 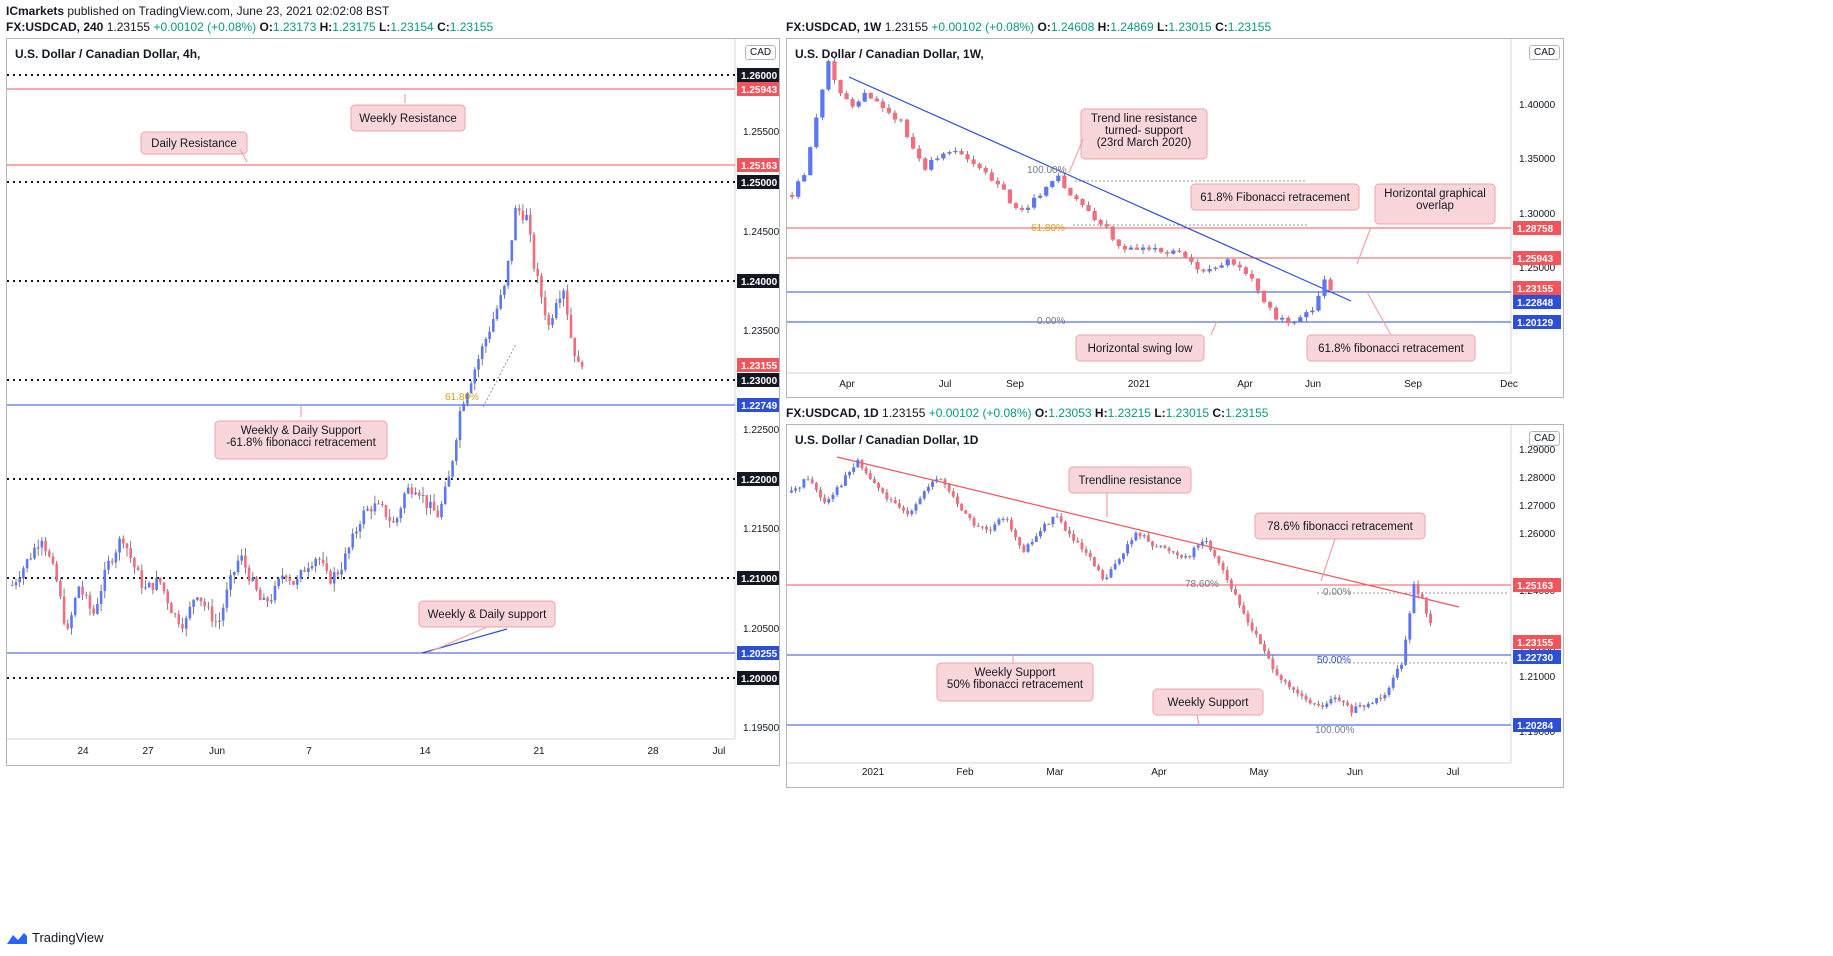 I want to click on publisher-name: ICmarkets, so click(x=35, y=11).